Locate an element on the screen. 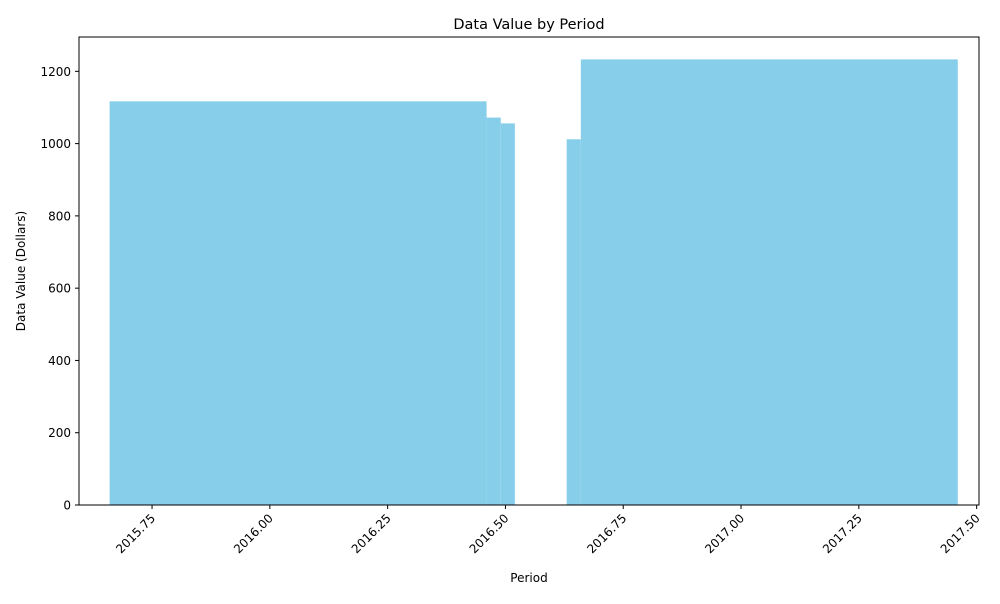 The image size is (1000, 604). y-tick-label: 600 is located at coordinates (59, 289).